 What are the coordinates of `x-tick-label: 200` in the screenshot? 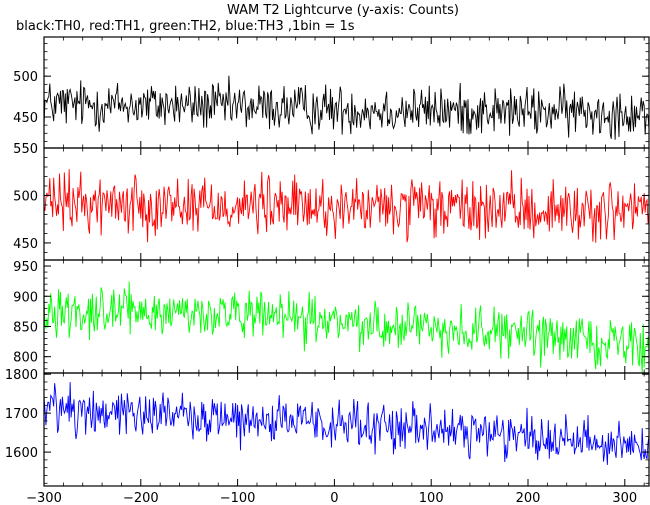 It's located at (528, 498).